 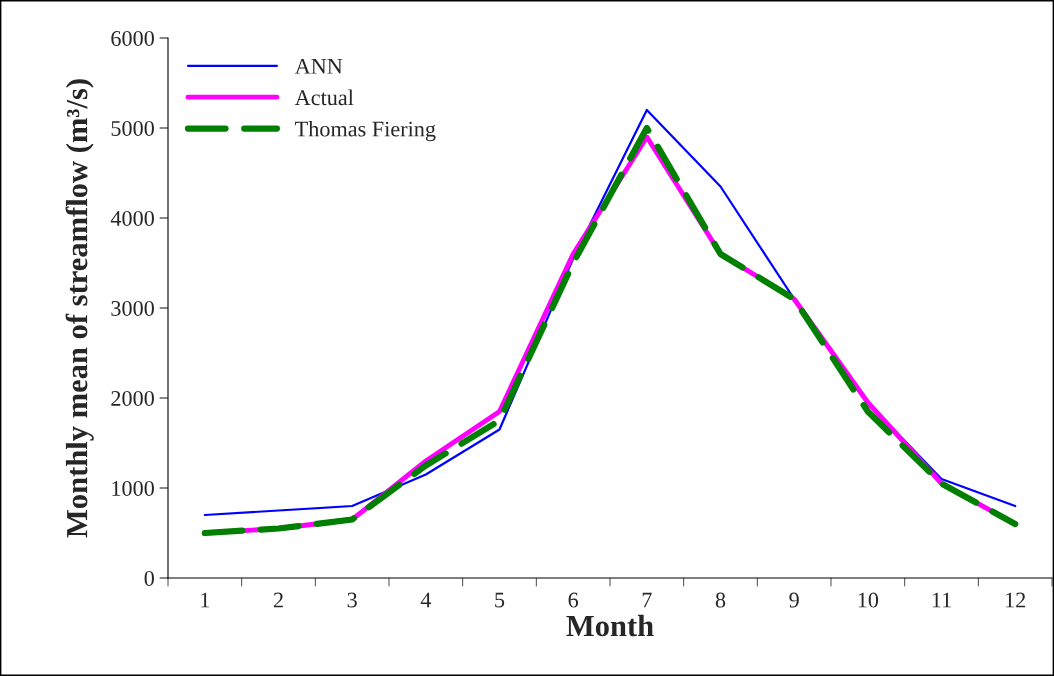 I want to click on y-tick-label: 2000, so click(x=132, y=398).